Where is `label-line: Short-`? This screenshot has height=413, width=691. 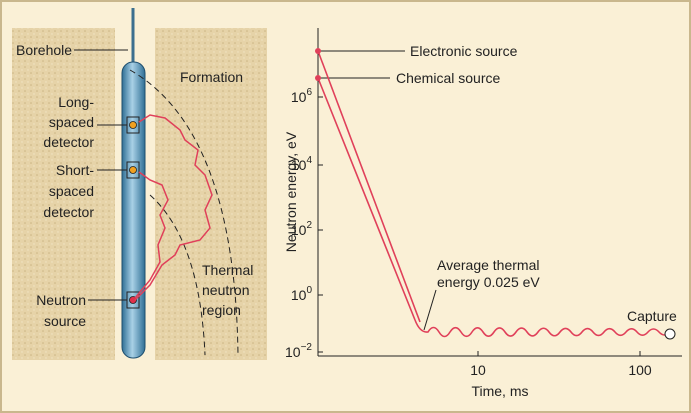
label-line: Short- is located at coordinates (75, 170).